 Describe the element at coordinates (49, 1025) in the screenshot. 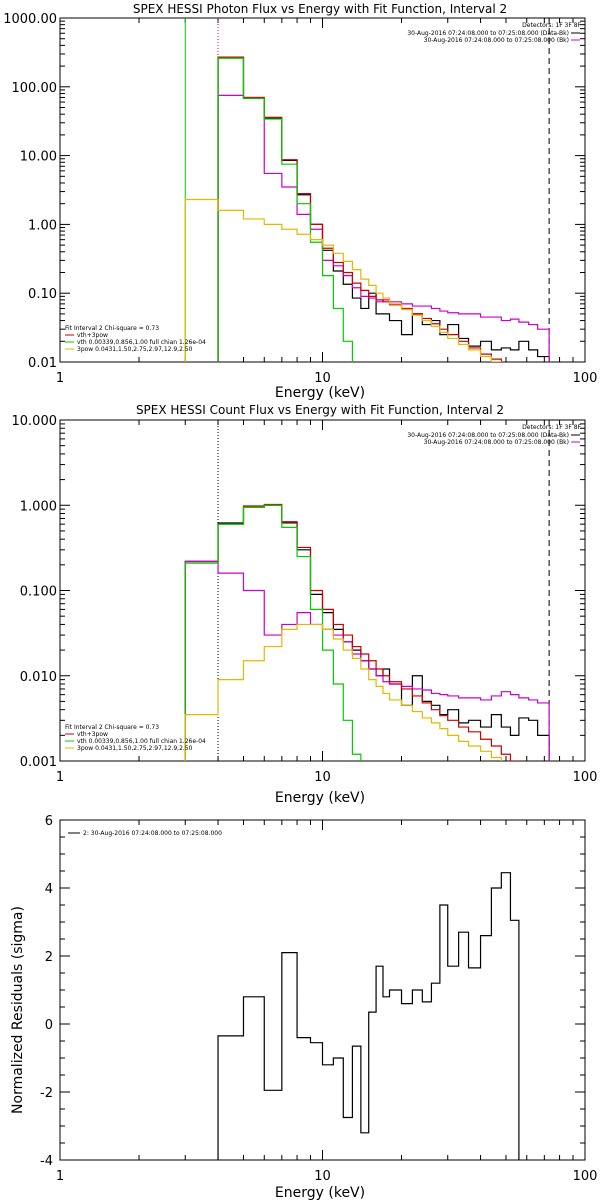

I see `y-tick-label: 0` at that location.